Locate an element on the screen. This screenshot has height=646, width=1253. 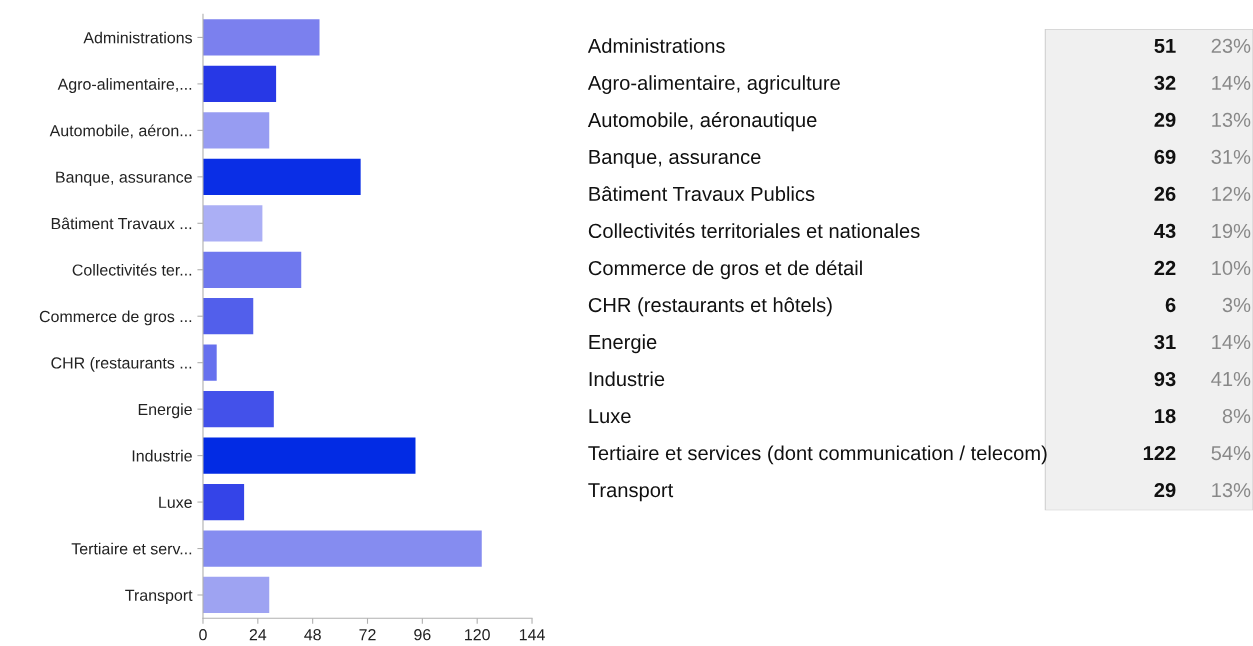
data-label: 43 is located at coordinates (1165, 231).